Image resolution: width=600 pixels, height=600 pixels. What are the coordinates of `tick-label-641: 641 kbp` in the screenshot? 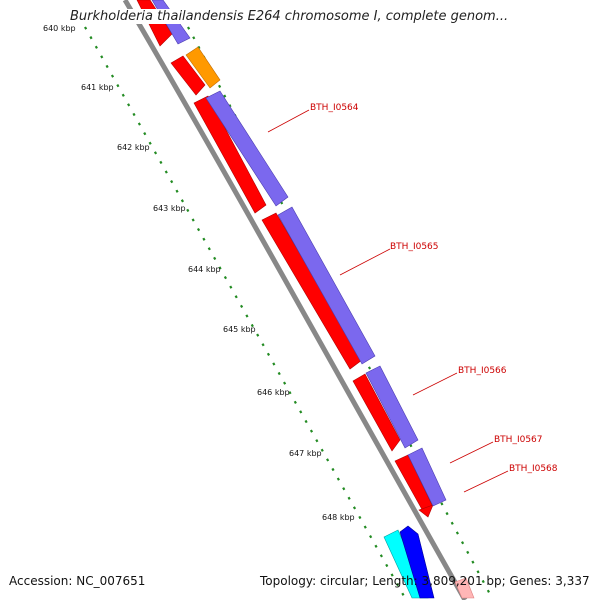 It's located at (97, 87).